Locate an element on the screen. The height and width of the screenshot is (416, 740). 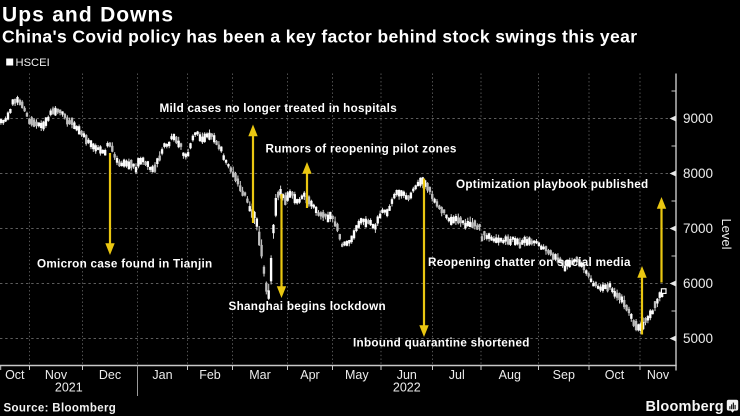
svg-text: 2021 is located at coordinates (69, 388).